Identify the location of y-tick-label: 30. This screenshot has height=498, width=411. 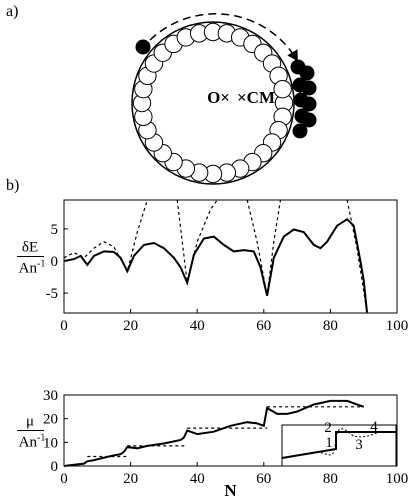
(50, 396).